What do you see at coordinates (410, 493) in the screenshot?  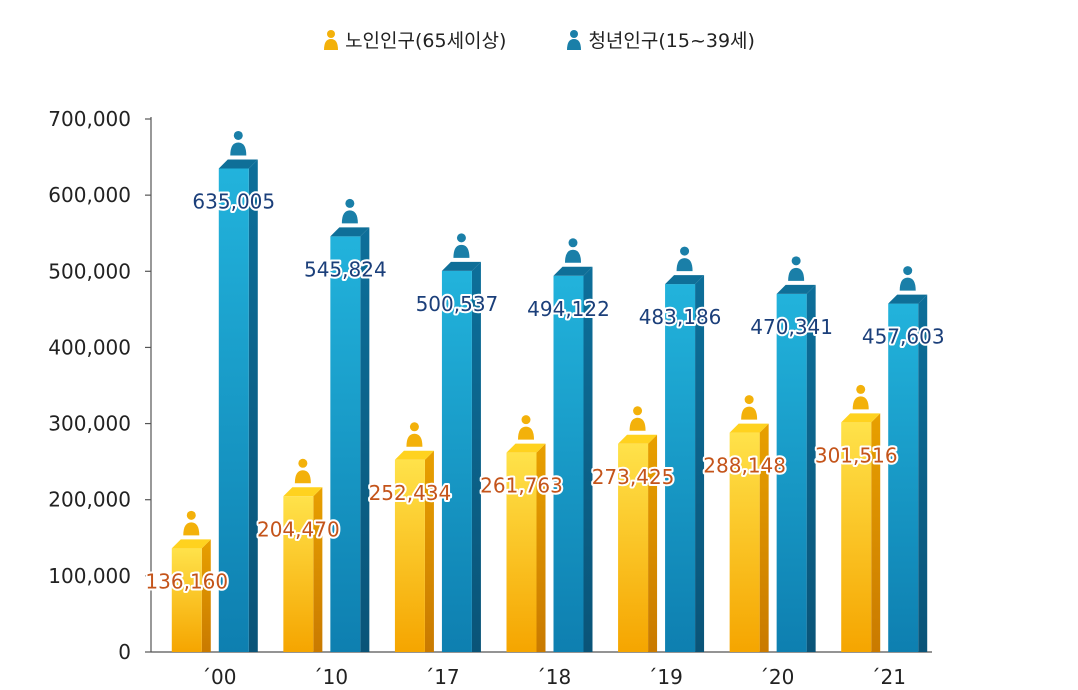 I see `data-label-elderly: 252,434` at bounding box center [410, 493].